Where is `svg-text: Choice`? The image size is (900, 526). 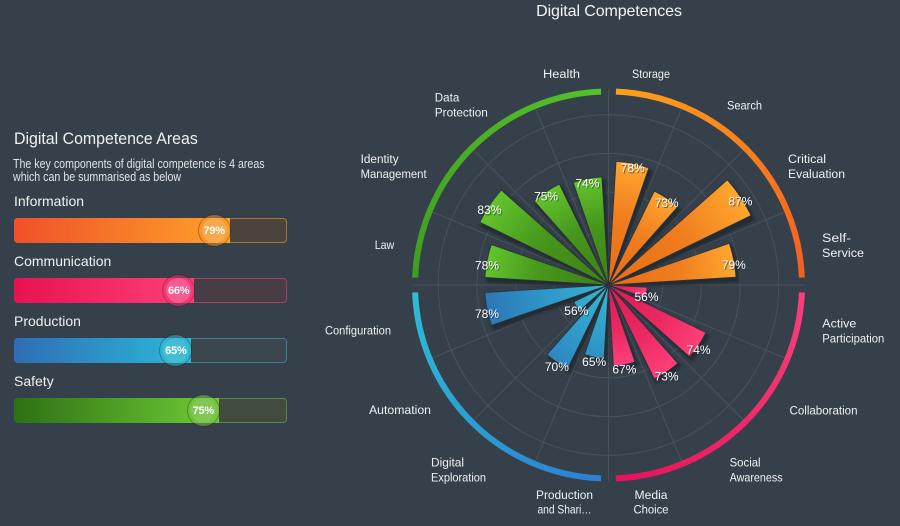 svg-text: Choice is located at coordinates (651, 510).